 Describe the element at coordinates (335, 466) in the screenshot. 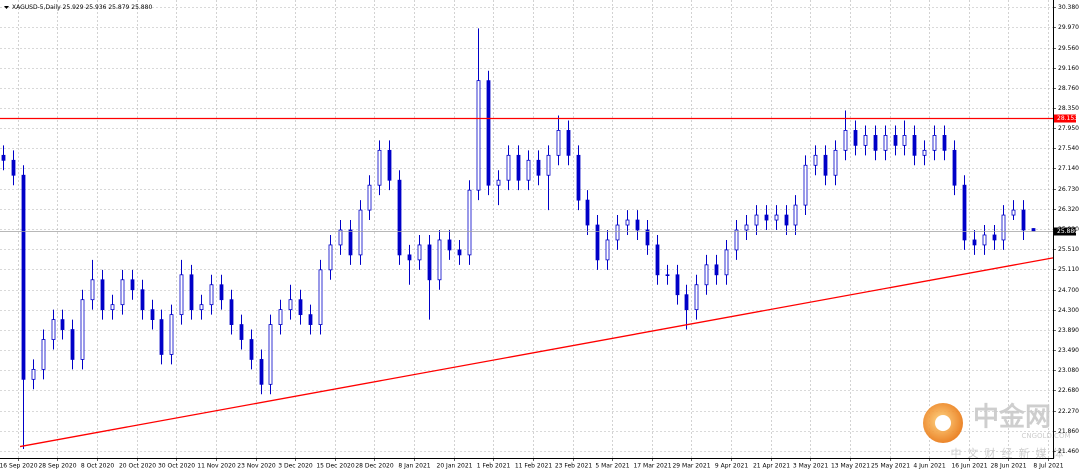

I see `x-tick-label: 15 Dec 2020` at that location.